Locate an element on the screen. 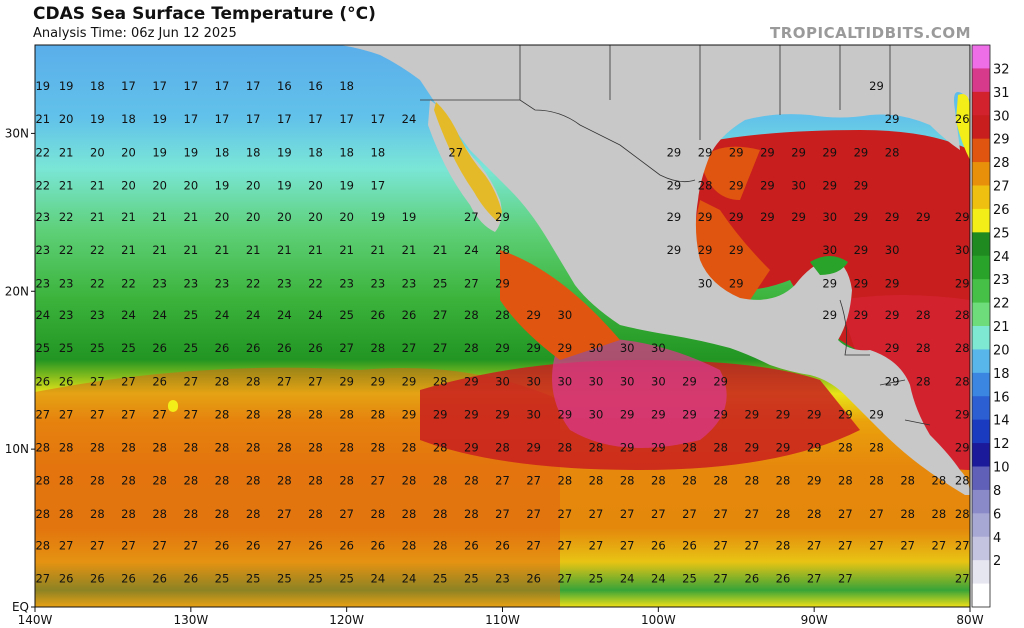  colorbar-label: 29 is located at coordinates (1001, 140).